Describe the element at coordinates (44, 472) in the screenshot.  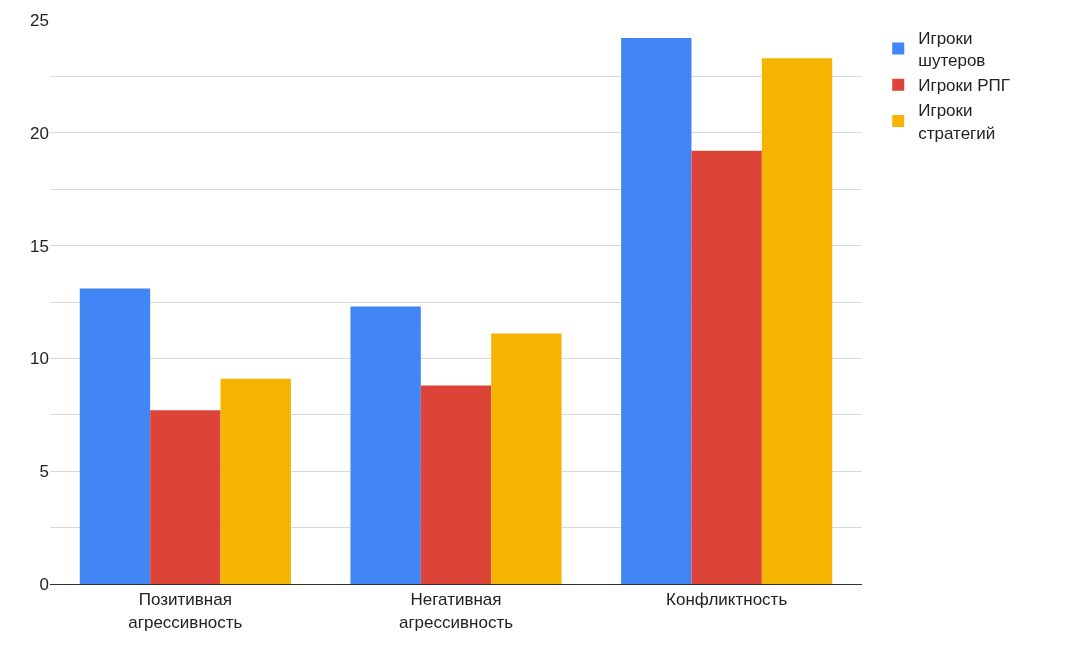
I see `y-tick-label: 5` at that location.